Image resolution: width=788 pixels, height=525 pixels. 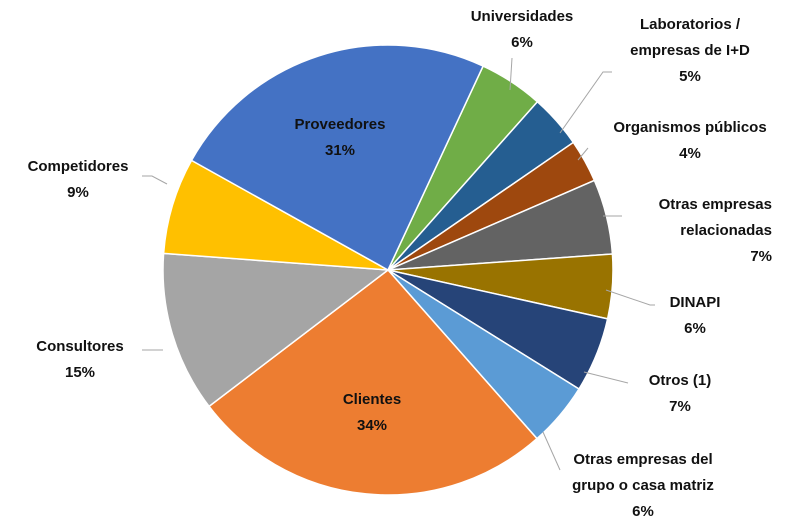 I want to click on slice-label: Clientes 34%, so click(x=372, y=413).